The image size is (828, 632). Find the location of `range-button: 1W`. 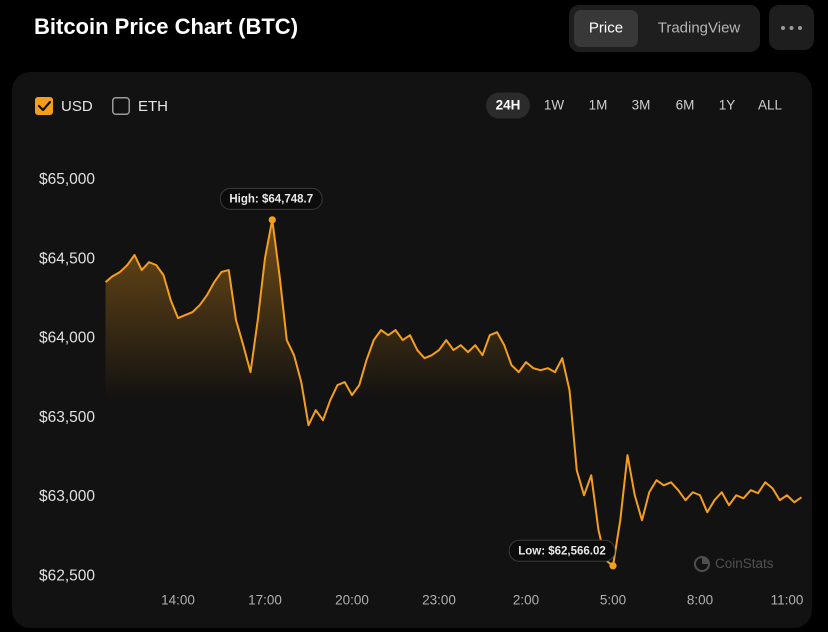

range-button: 1W is located at coordinates (554, 105).